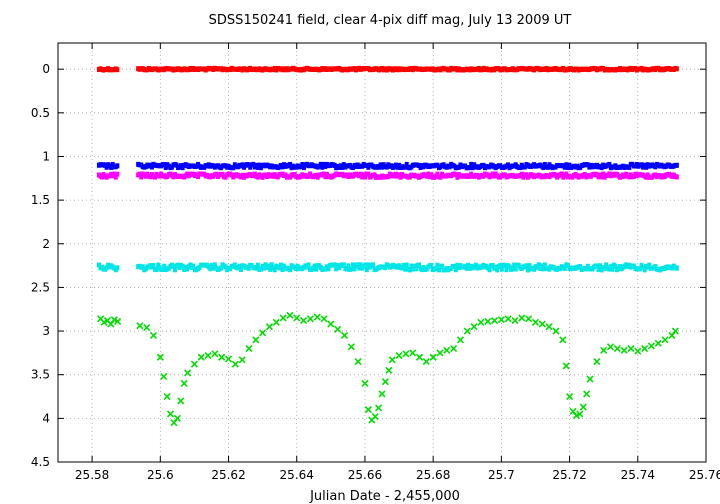 This screenshot has height=504, width=720. What do you see at coordinates (92, 475) in the screenshot?
I see `x-tick-label: 25.58` at bounding box center [92, 475].